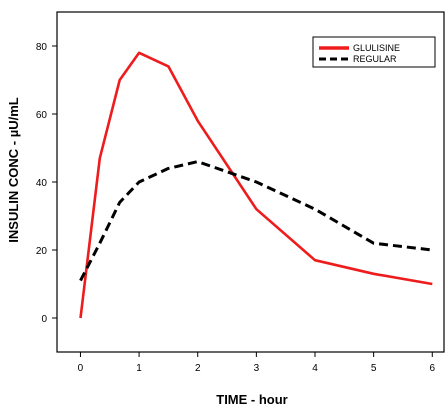 This screenshot has height=414, width=448. I want to click on legend: GLULISINE REGULAR, so click(374, 52).